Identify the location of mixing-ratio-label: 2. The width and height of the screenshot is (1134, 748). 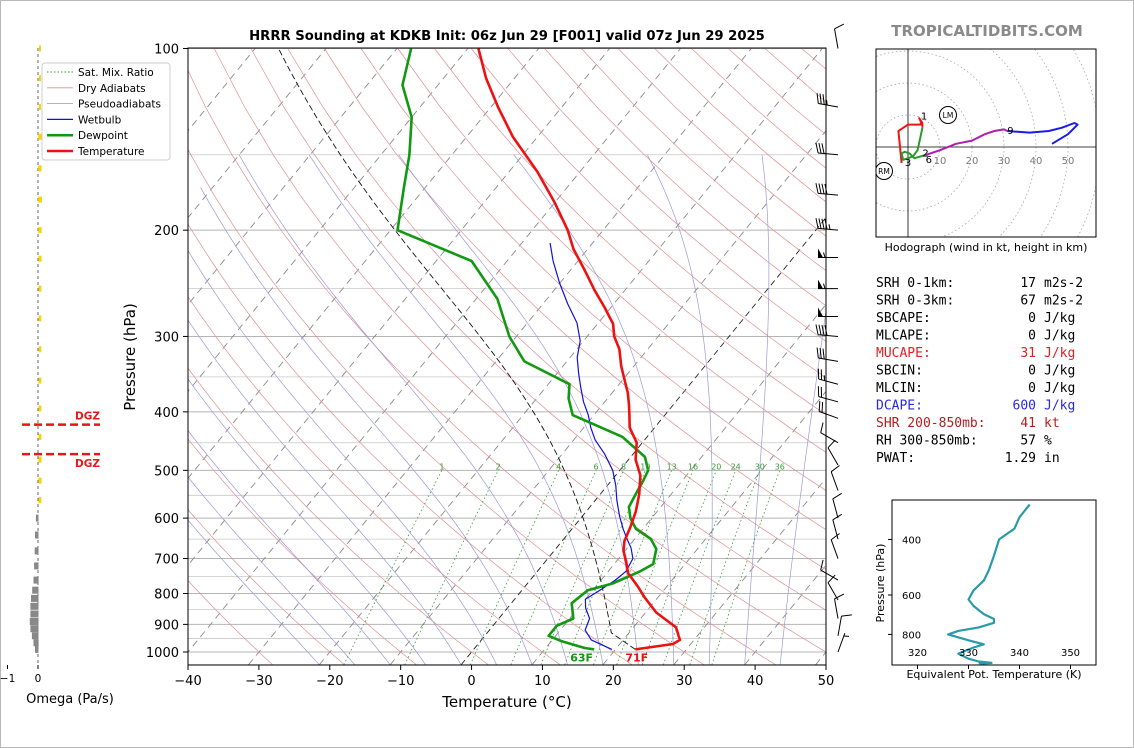
(498, 466).